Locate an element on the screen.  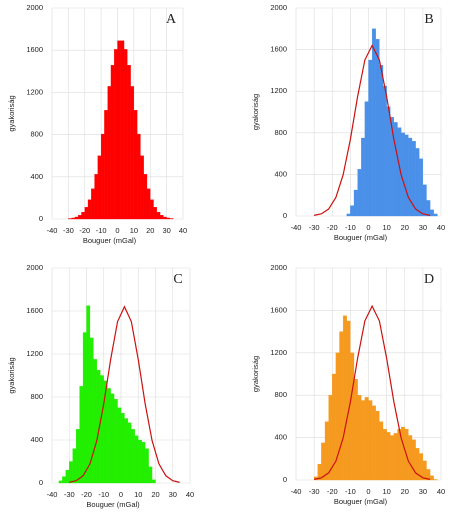
panel-label: D is located at coordinates (429, 279).